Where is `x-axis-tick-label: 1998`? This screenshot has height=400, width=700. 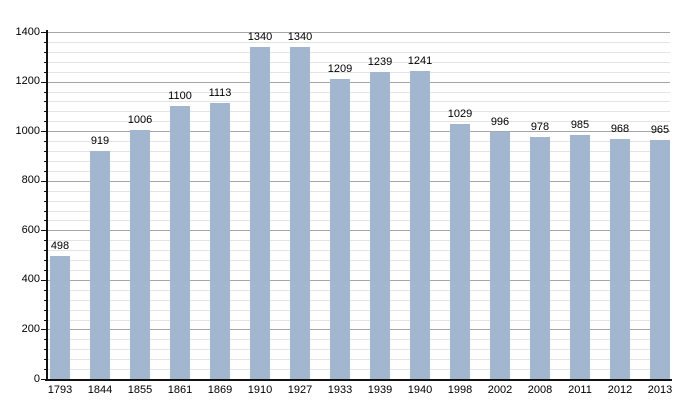
x-axis-tick-label: 1998 is located at coordinates (460, 390).